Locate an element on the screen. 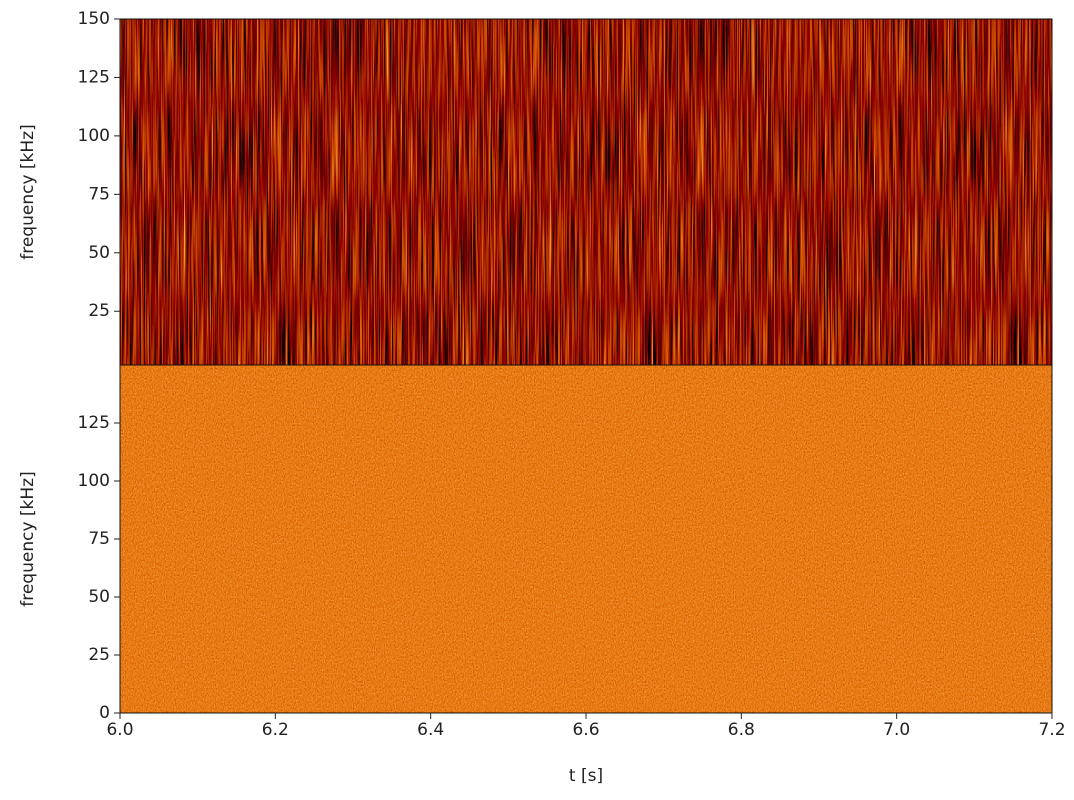 This screenshot has width=1074, height=800. x-tick-label: 6.2 is located at coordinates (275, 730).